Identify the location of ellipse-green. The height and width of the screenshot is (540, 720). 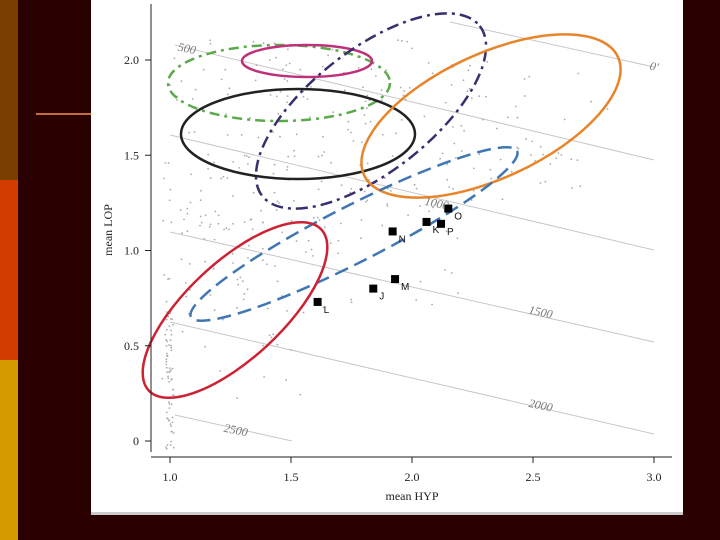
(279, 83).